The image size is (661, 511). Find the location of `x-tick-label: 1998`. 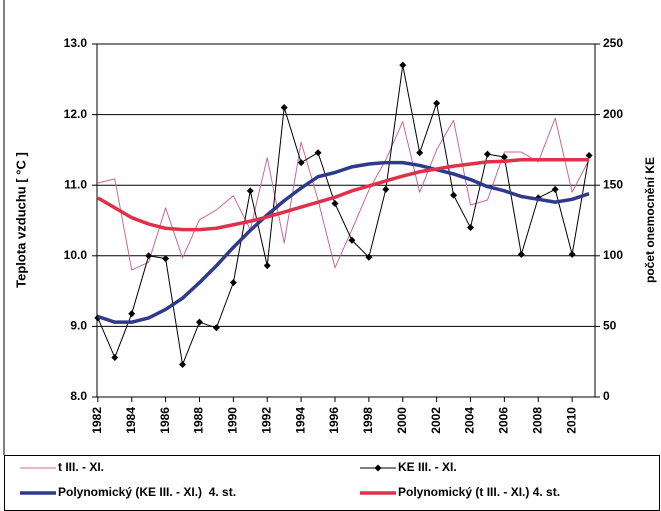

x-tick-label: 1998 is located at coordinates (368, 420).